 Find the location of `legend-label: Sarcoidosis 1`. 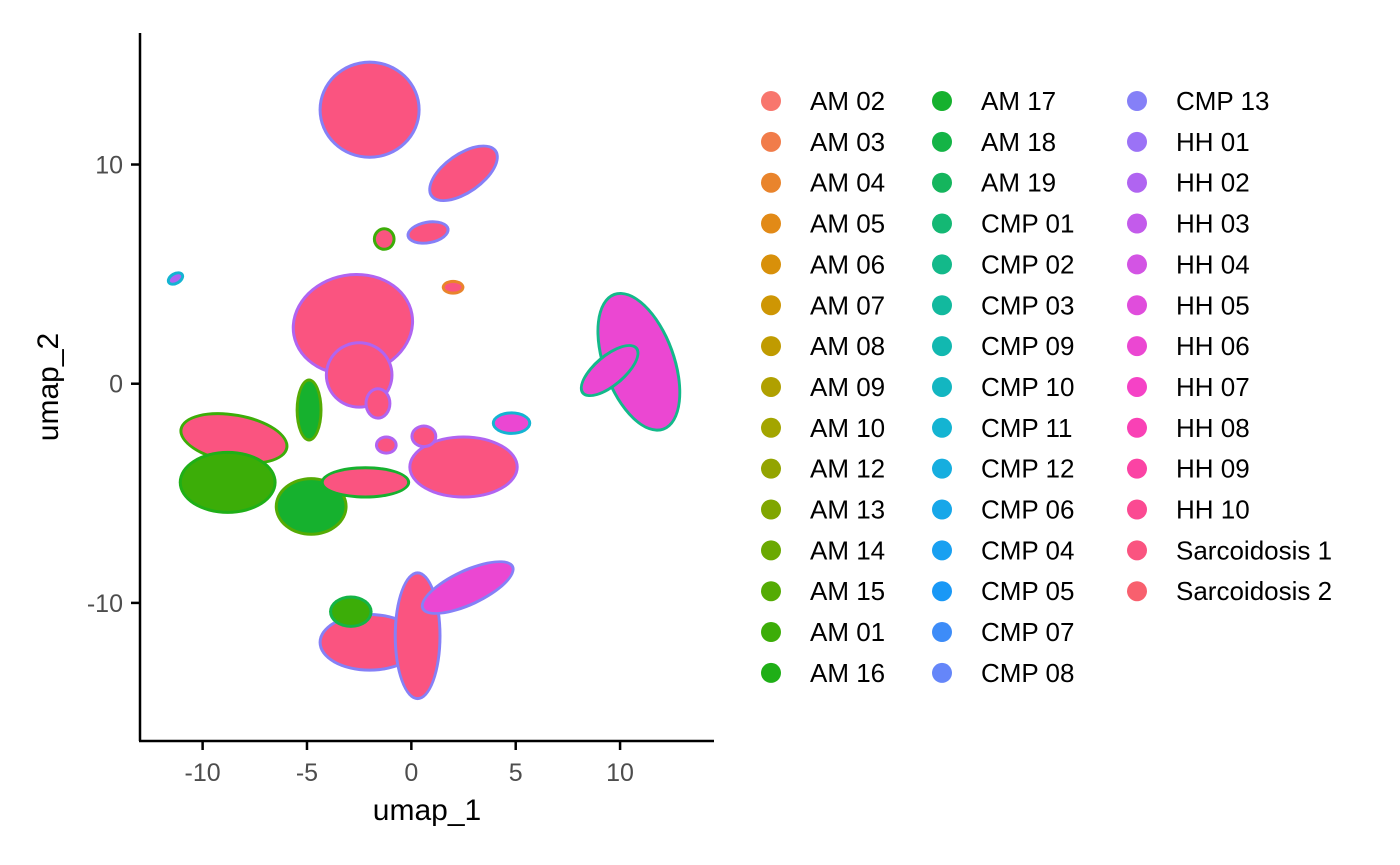

legend-label: Sarcoidosis 1 is located at coordinates (1254, 550).